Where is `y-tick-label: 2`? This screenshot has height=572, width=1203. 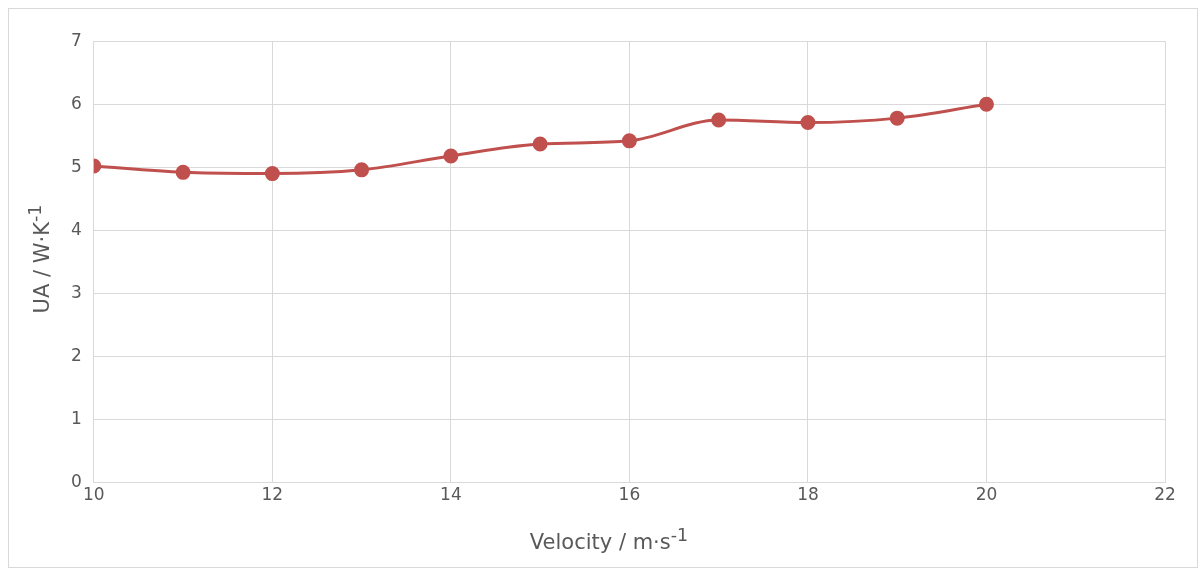
y-tick-label: 2 is located at coordinates (76, 354).